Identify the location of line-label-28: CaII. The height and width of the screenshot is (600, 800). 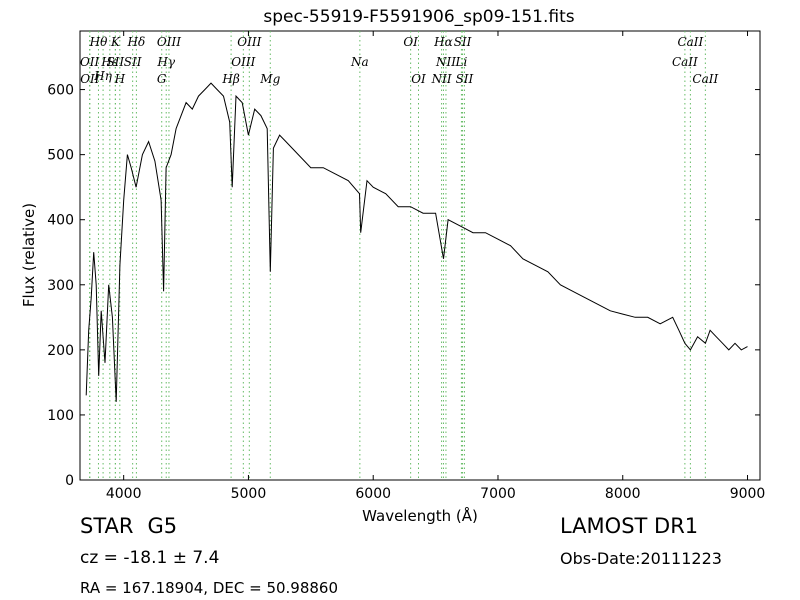
(705, 79).